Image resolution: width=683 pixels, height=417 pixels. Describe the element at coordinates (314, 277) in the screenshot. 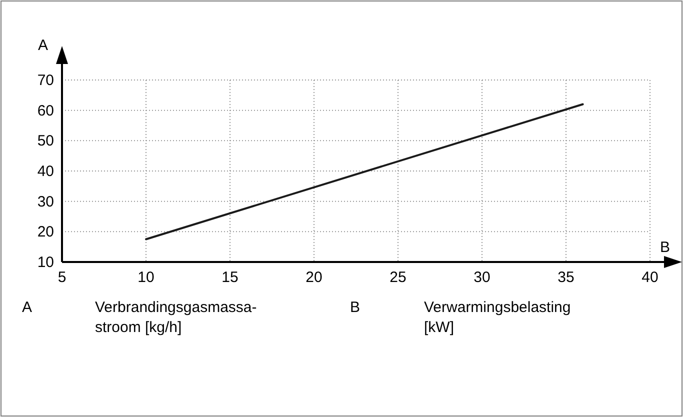

I see `x-tick-label: 20` at that location.